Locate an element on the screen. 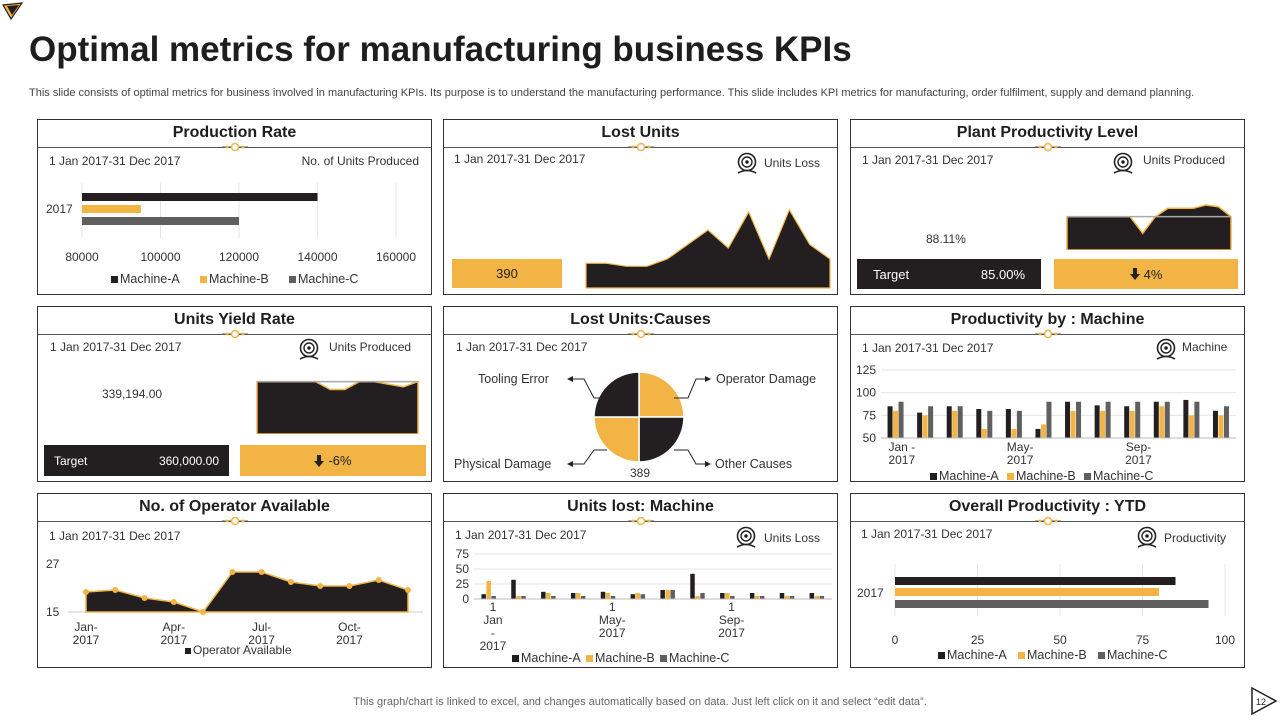 The width and height of the screenshot is (1280, 720). cause-label-tooling: Tooling Error is located at coordinates (513, 379).